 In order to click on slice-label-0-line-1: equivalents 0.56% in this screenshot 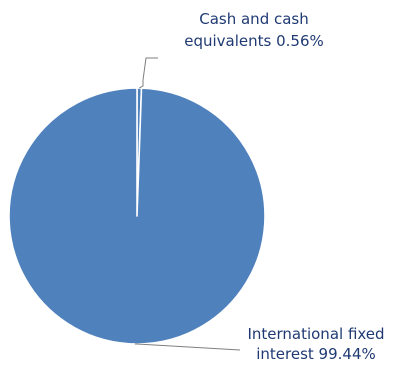, I will do `click(254, 41)`.